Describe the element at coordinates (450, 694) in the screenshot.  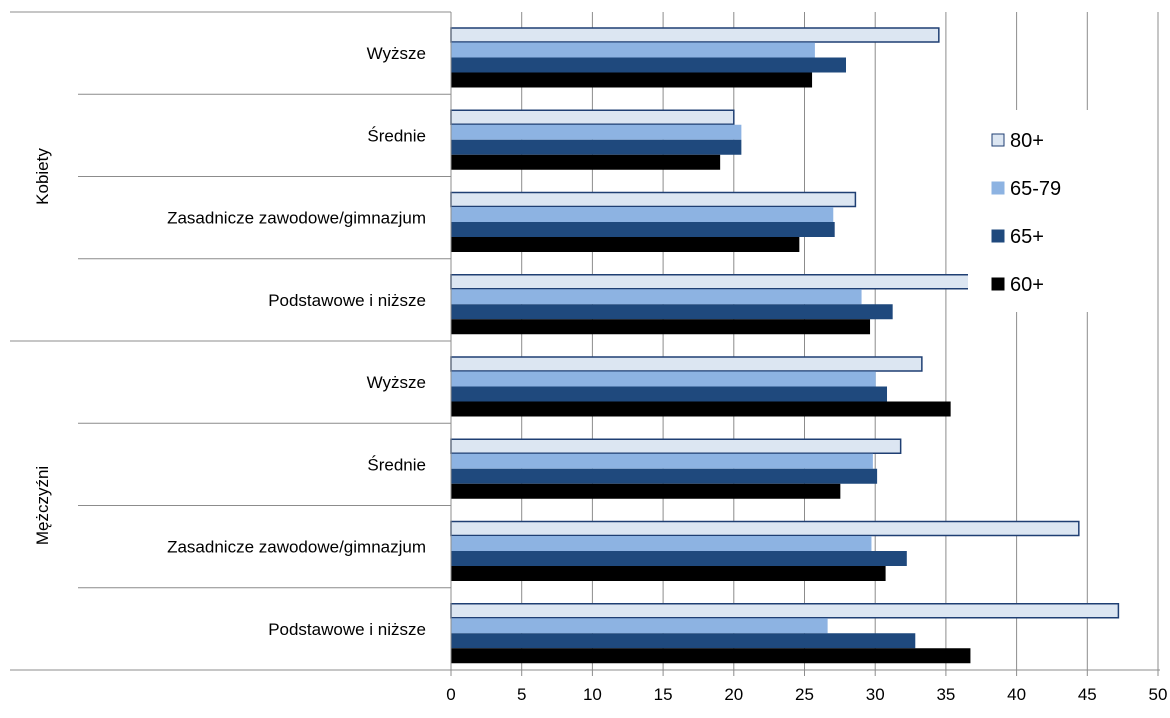
I see `x-tick-label: 0` at that location.